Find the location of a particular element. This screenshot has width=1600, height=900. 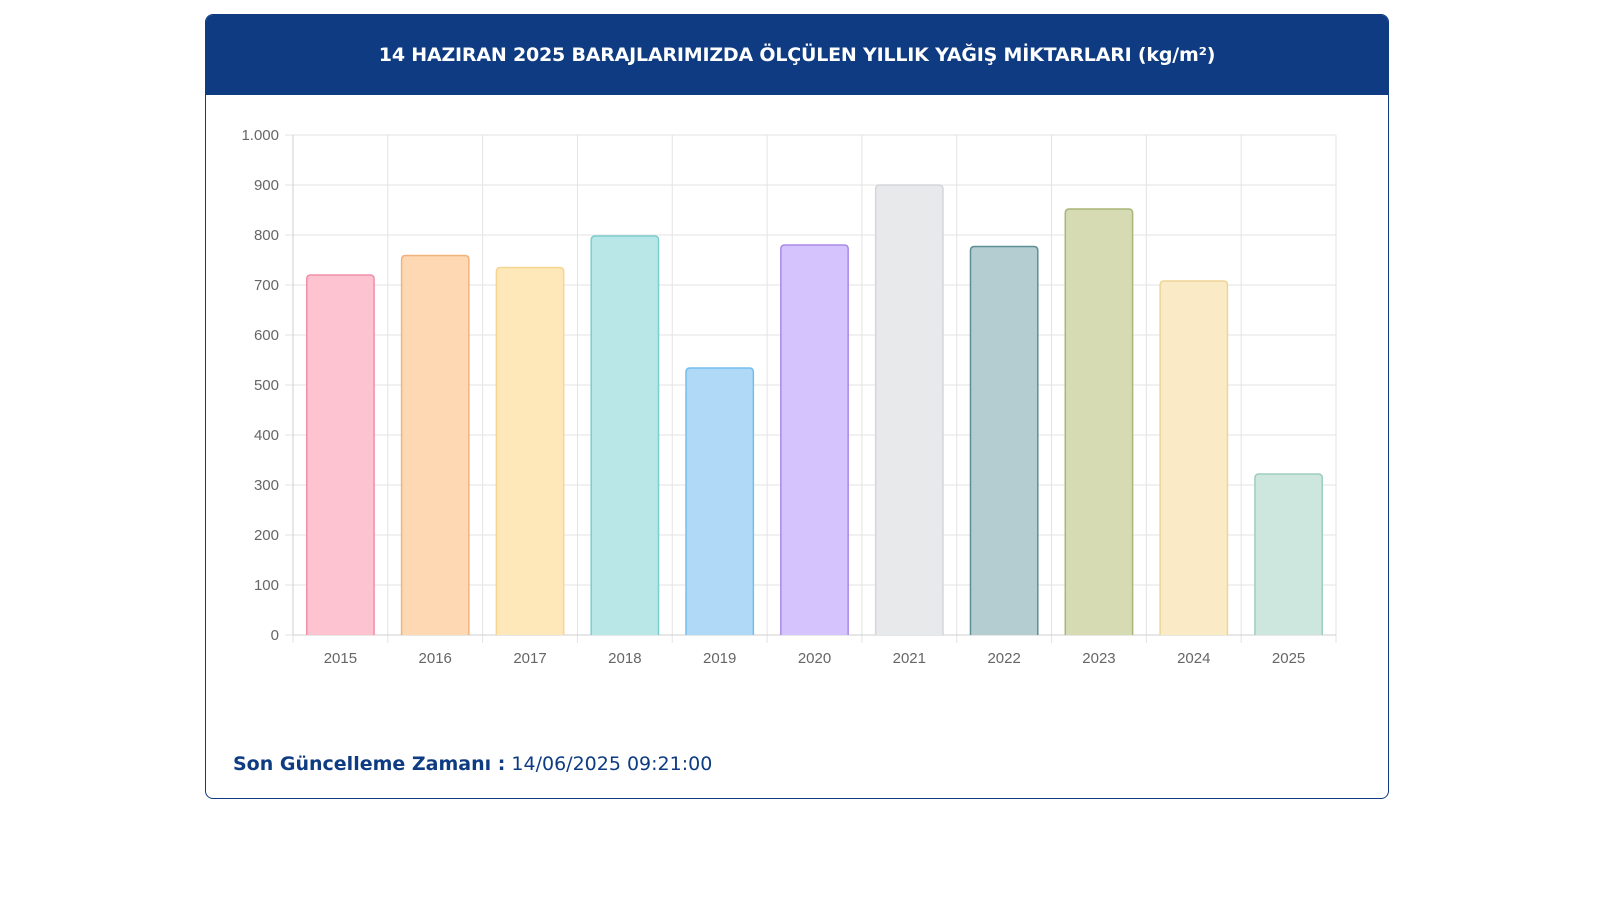

x-tick-label: 2019 is located at coordinates (719, 658).